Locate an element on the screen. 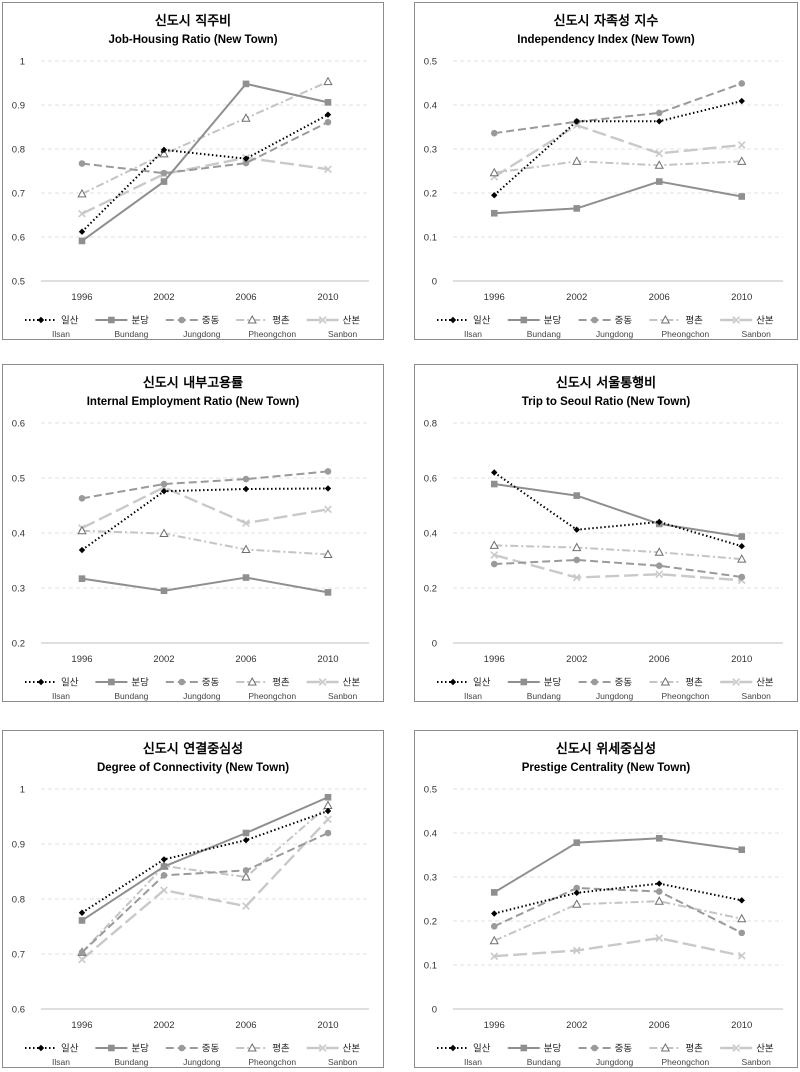  series-bundang is located at coordinates (205, 858).